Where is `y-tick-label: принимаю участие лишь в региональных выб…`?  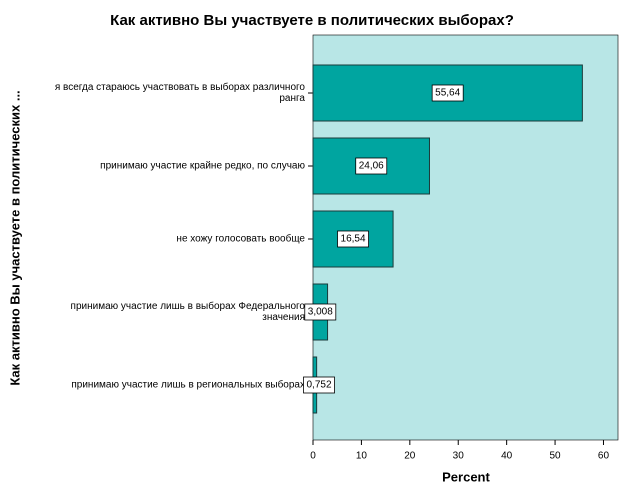
y-tick-label: принимаю участие лишь в региональных выб… is located at coordinates (188, 385).